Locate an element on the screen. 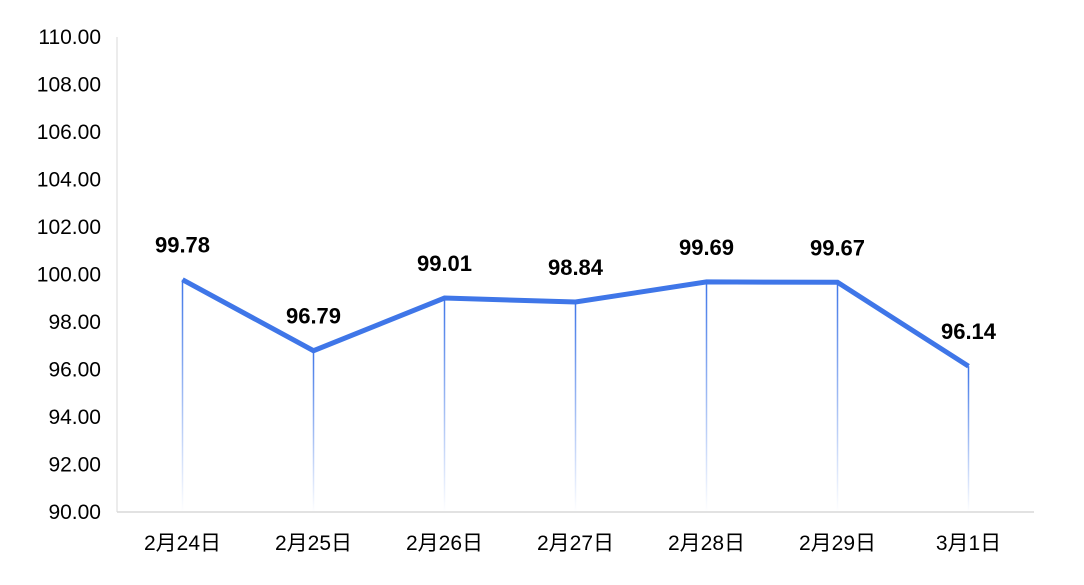 This screenshot has height=585, width=1084. data-label: 99.01 is located at coordinates (444, 263).